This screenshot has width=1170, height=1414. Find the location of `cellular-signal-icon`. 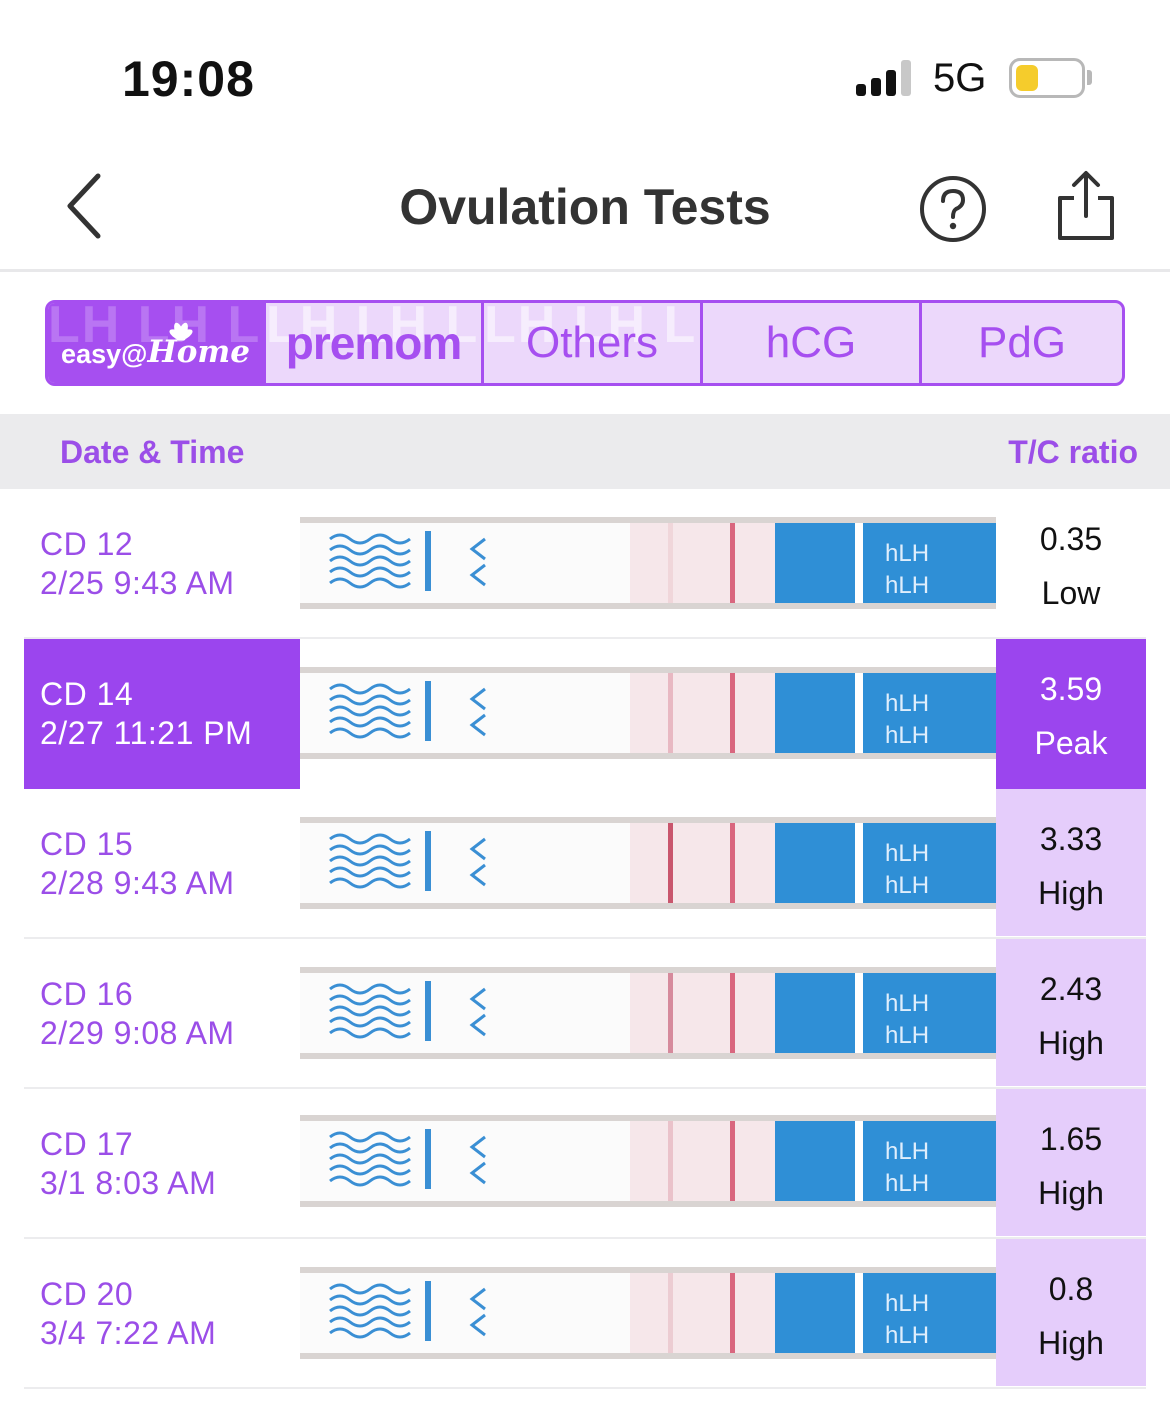

cellular-signal-icon is located at coordinates (885, 78).